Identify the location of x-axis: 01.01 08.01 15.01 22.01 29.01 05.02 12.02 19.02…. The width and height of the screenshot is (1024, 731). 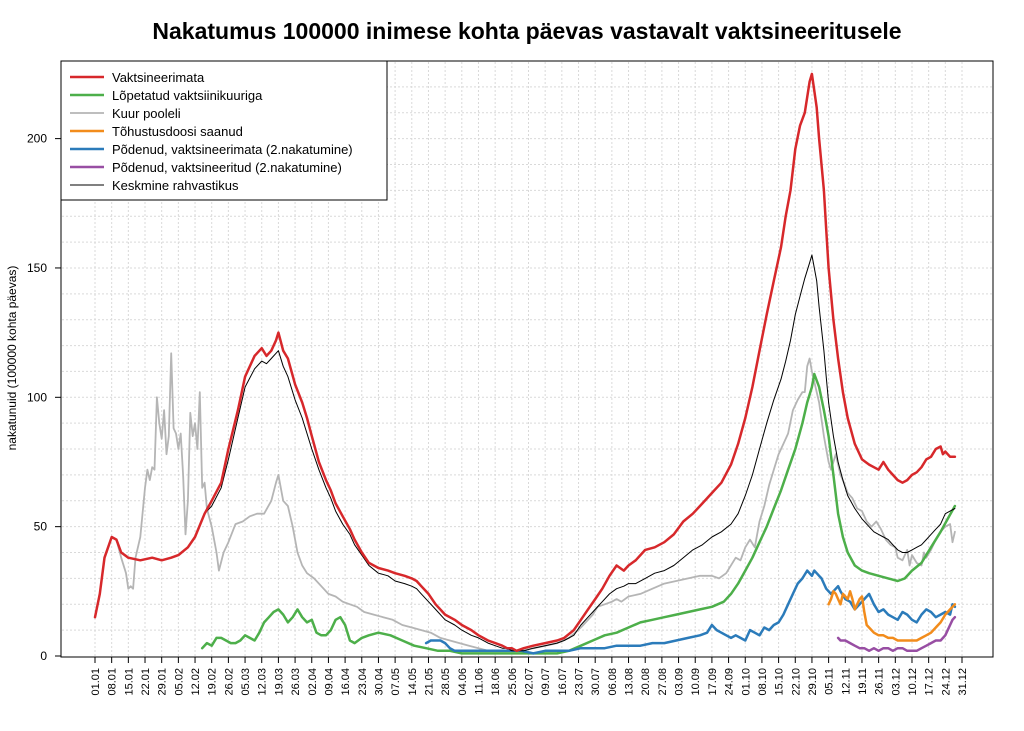
(529, 676).